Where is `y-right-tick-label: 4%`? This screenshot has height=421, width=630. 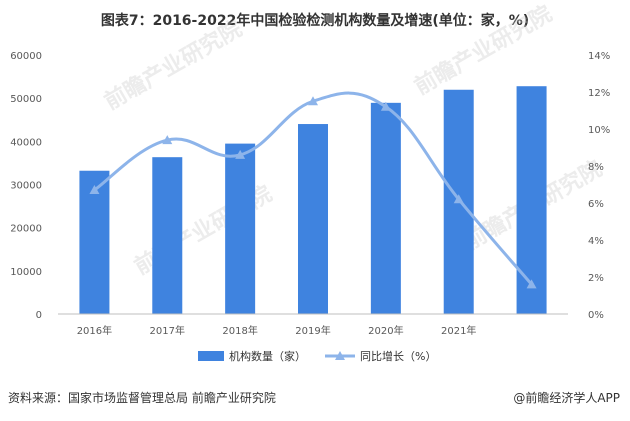
y-right-tick-label: 4% is located at coordinates (596, 241).